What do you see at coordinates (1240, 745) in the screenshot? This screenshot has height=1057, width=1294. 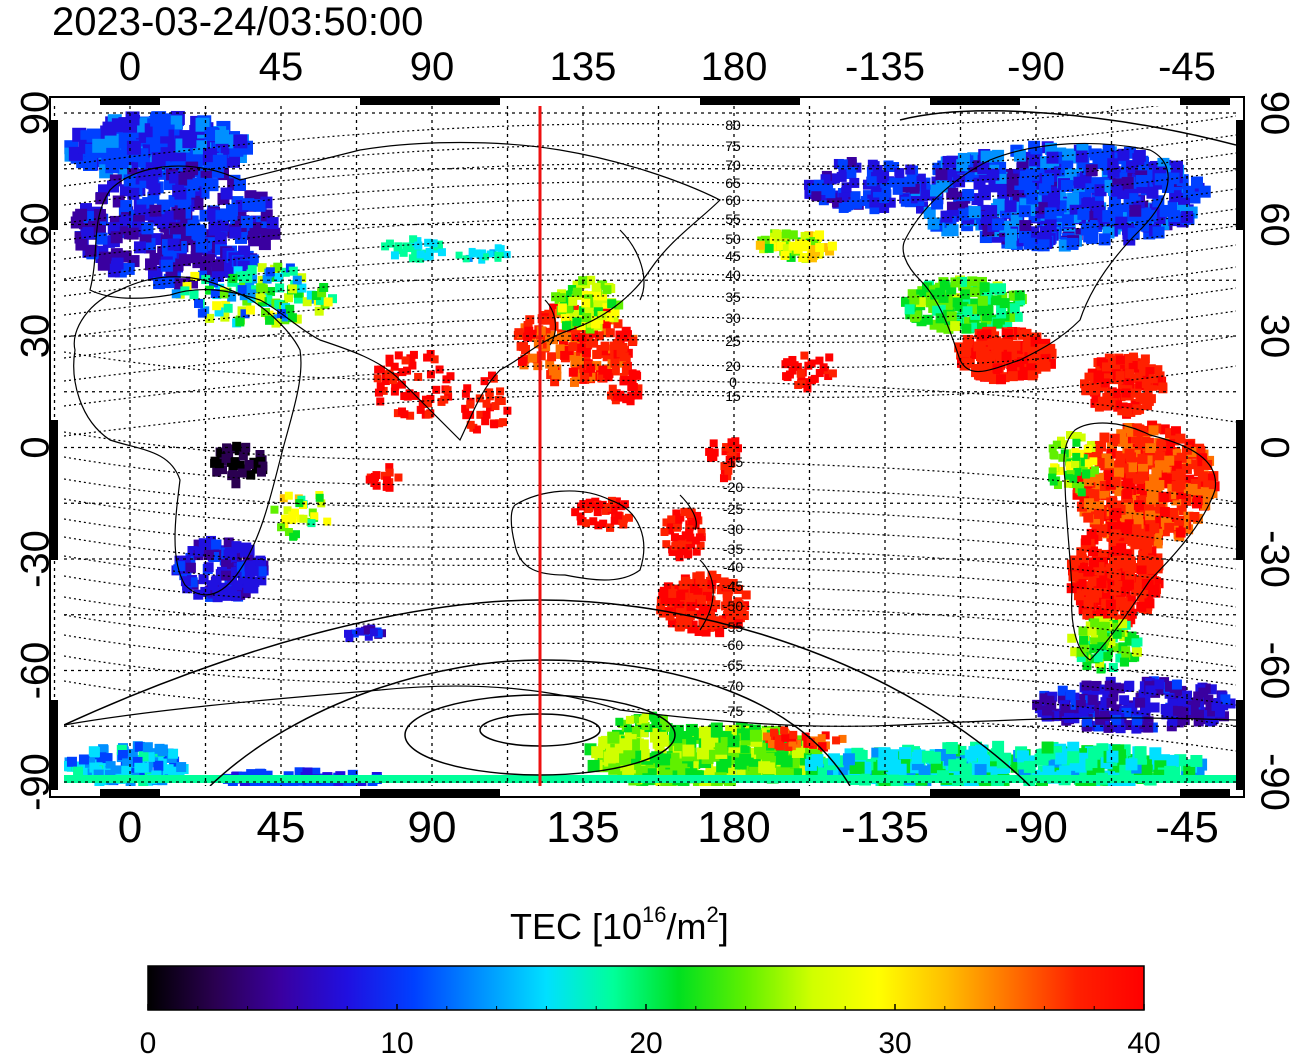 I see `frame-bar` at bounding box center [1240, 745].